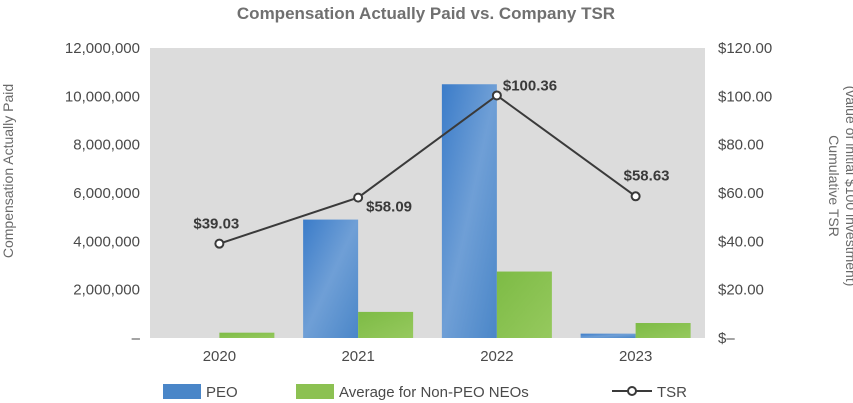  What do you see at coordinates (848, 186) in the screenshot?
I see `y2-axis-label-line2: (value of initial $100 investment)` at bounding box center [848, 186].